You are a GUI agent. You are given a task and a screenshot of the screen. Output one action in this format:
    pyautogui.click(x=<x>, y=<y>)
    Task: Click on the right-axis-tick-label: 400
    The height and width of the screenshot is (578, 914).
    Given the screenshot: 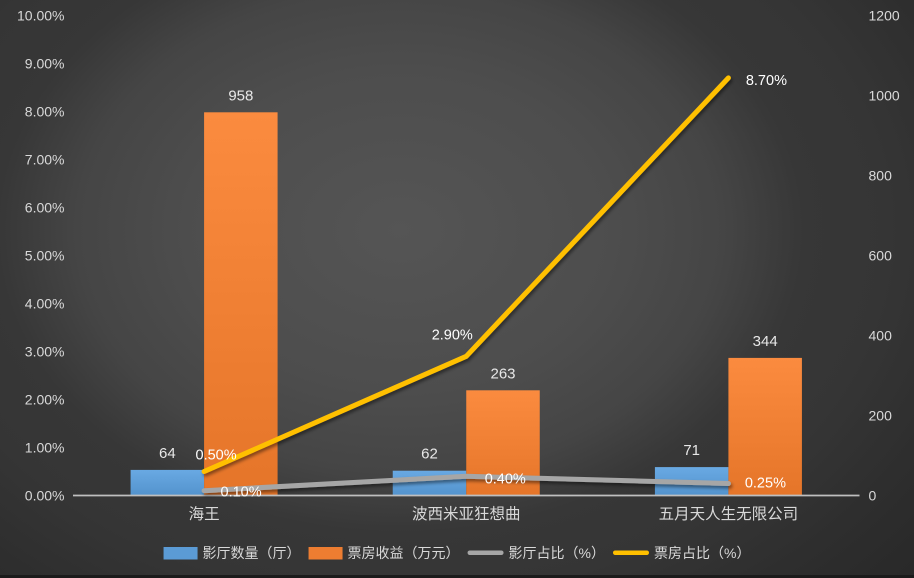 What is the action you would take?
    pyautogui.click(x=881, y=336)
    